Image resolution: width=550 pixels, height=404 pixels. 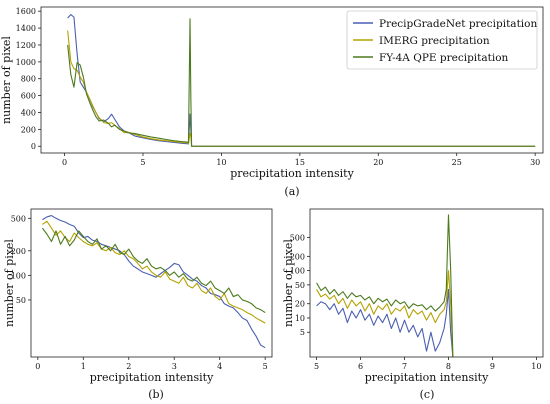 What do you see at coordinates (174, 366) in the screenshot?
I see `x-tick-label: 3` at bounding box center [174, 366].